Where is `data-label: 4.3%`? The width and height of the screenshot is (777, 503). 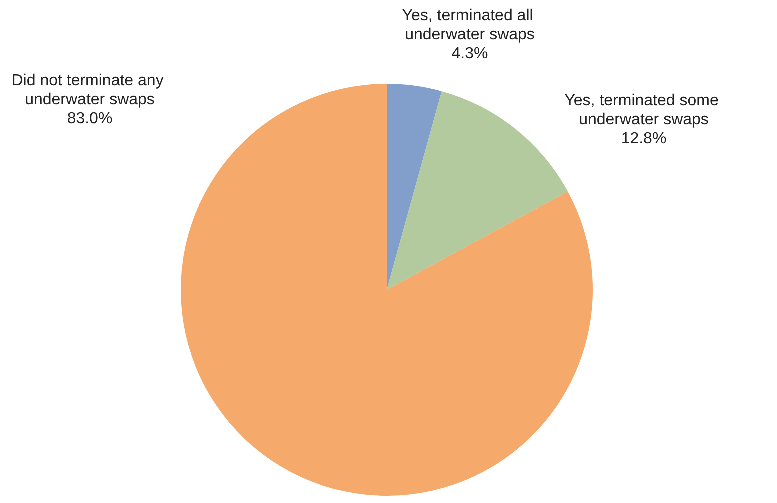 data-label: 4.3% is located at coordinates (470, 54).